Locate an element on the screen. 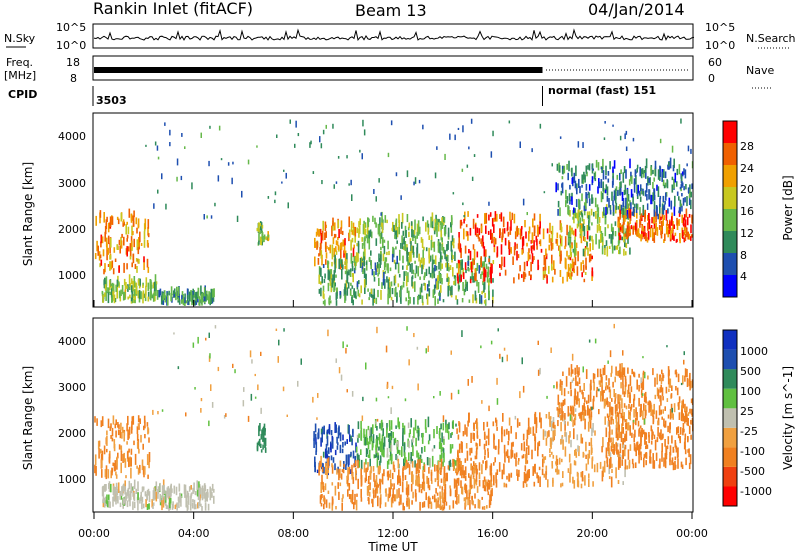 The width and height of the screenshot is (800, 554). velocity-ytick-2000: 2000 is located at coordinates (72, 433).